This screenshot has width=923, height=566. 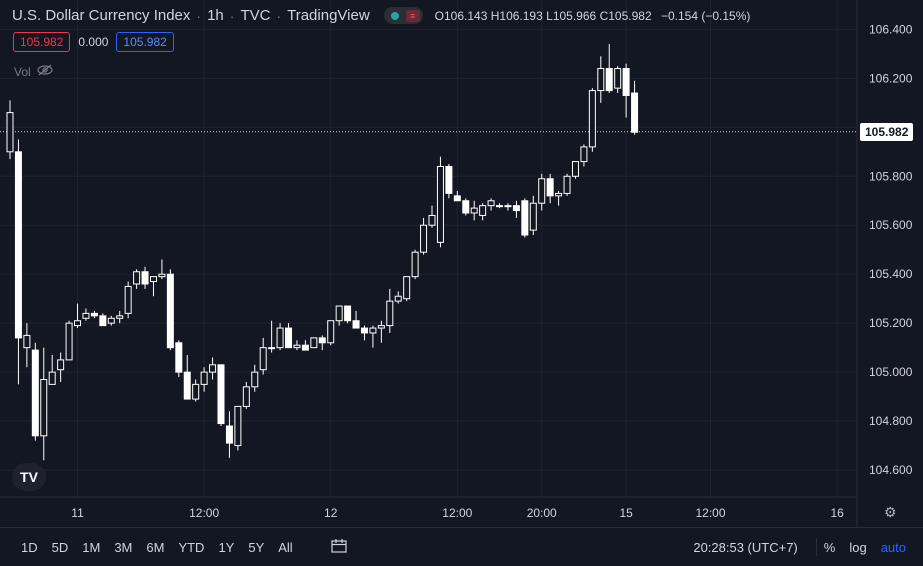 What do you see at coordinates (42, 42) in the screenshot?
I see `sell-button: 105.982` at bounding box center [42, 42].